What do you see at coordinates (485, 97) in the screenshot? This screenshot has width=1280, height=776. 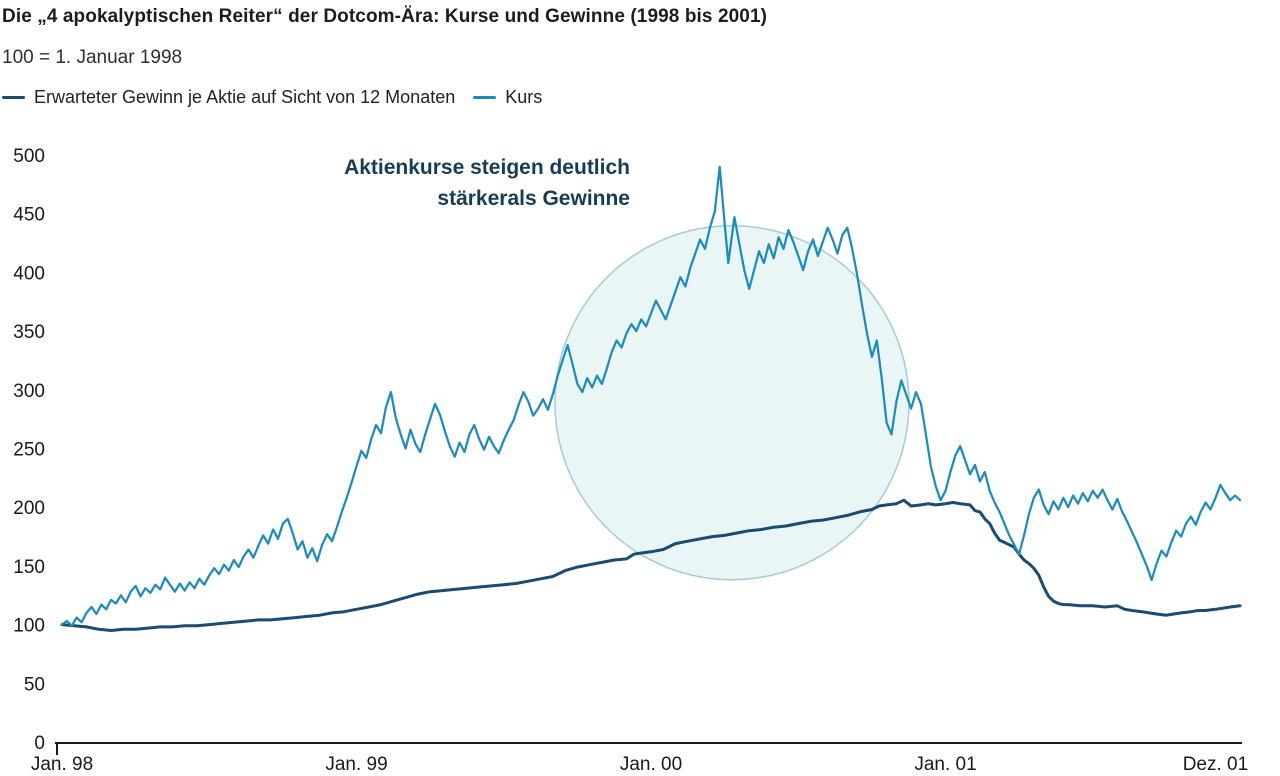 I see `price-line-swatch-icon` at bounding box center [485, 97].